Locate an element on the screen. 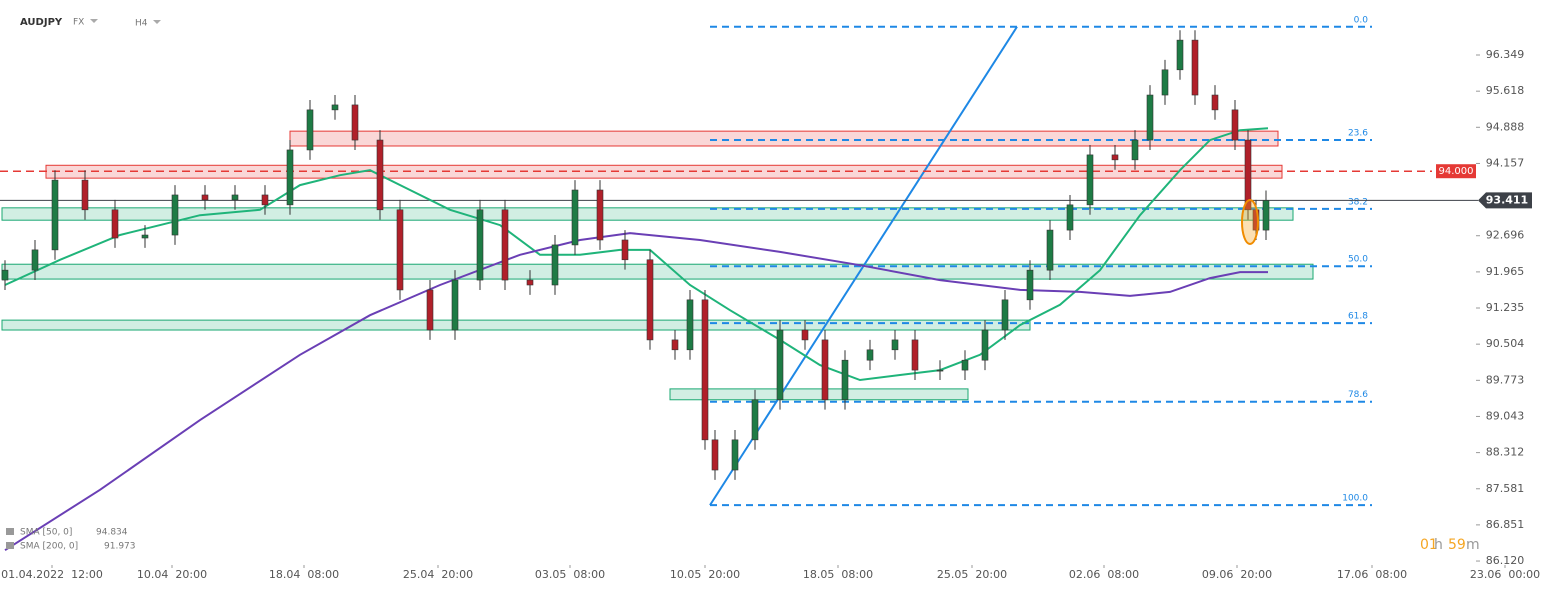 This screenshot has height=590, width=1546. x-tick-label: 25.04 20:00 is located at coordinates (438, 574).